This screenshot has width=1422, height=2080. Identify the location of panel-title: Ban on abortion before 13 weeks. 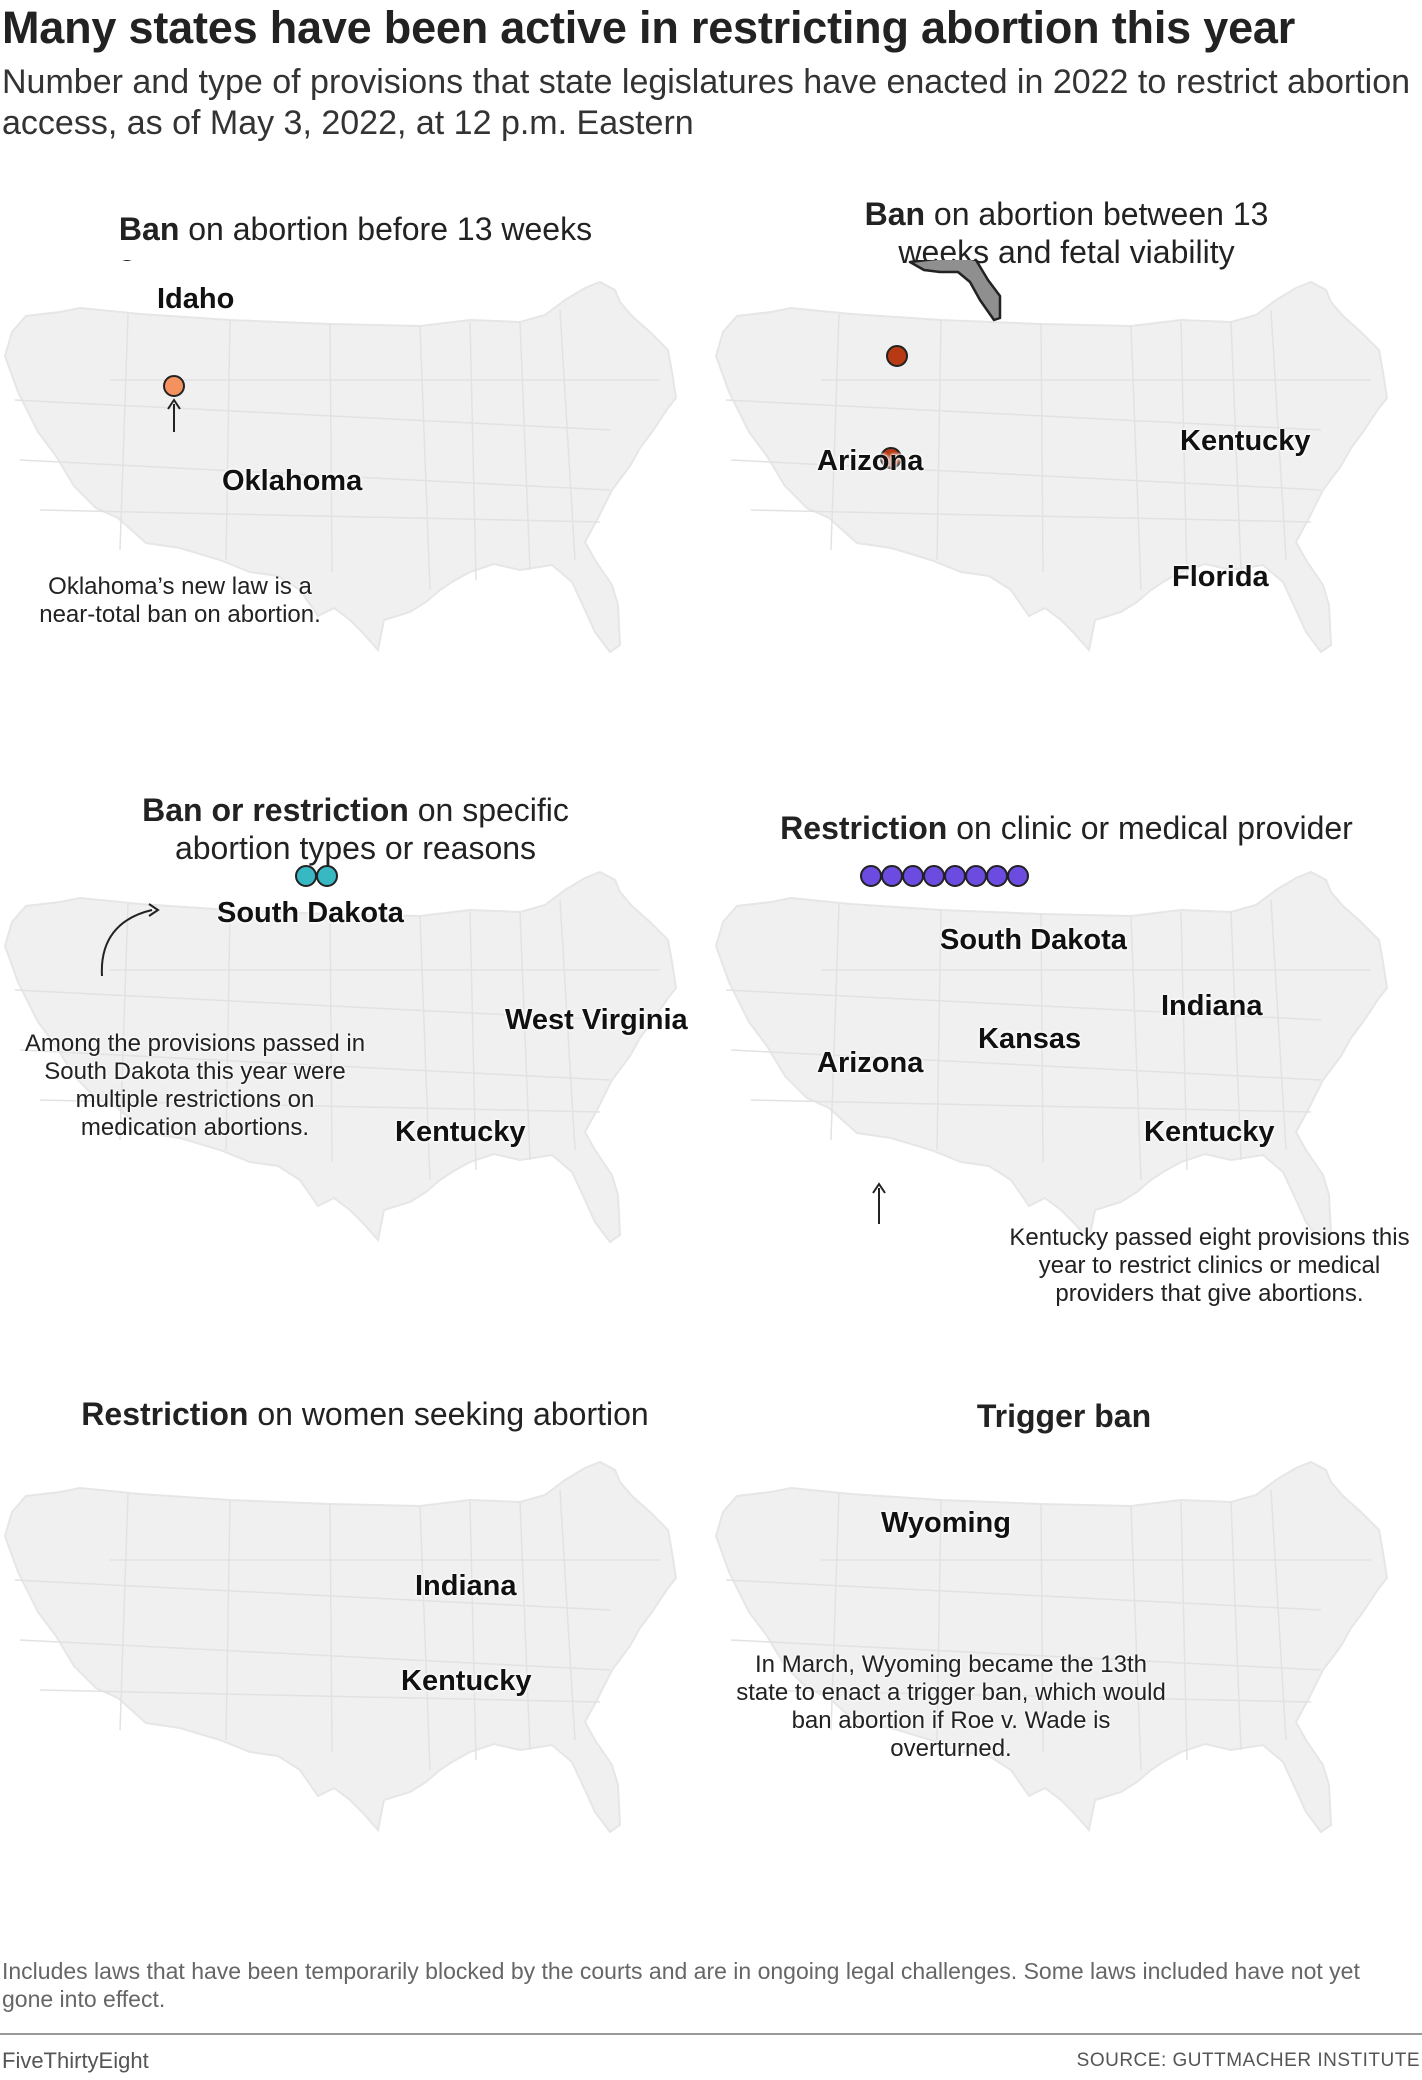
(355, 229).